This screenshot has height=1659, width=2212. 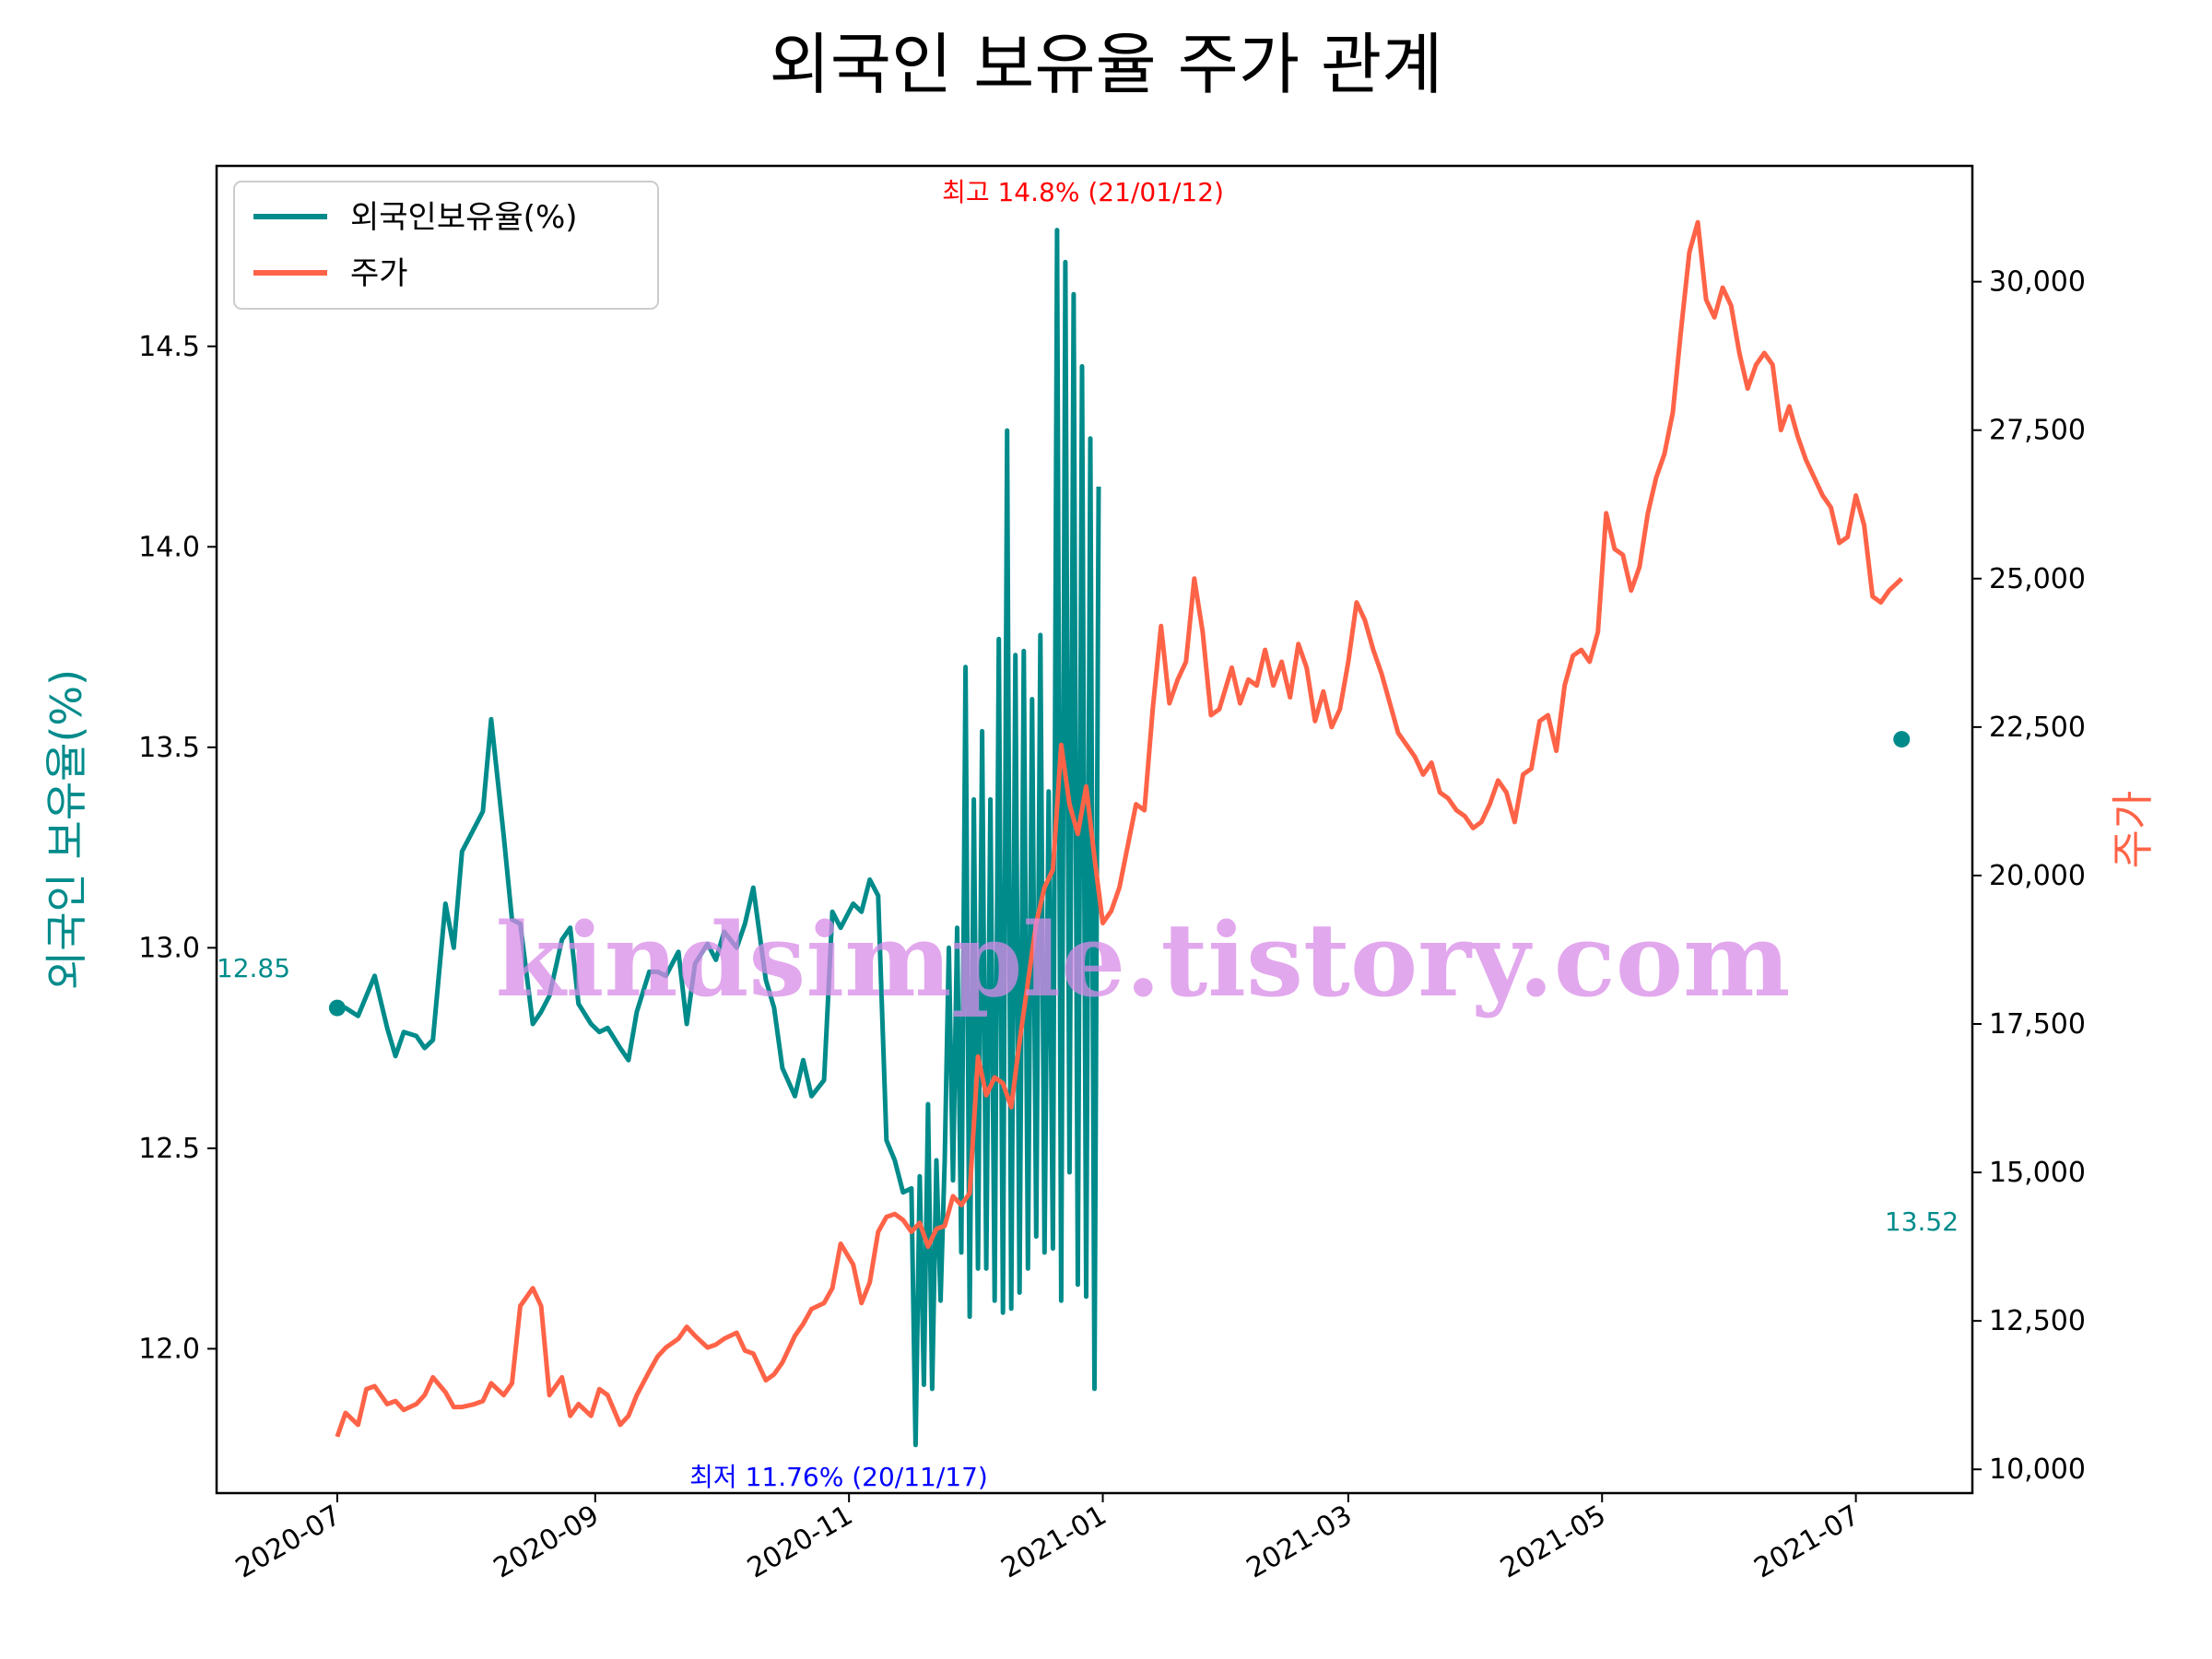 What do you see at coordinates (1553, 1542) in the screenshot?
I see `x-tick-label: 2021-05` at bounding box center [1553, 1542].